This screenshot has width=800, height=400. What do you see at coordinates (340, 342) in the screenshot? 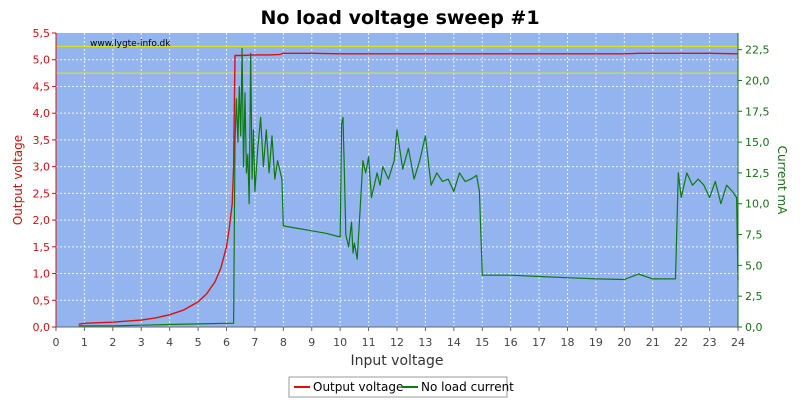
I see `x-tick-label: 10` at bounding box center [340, 342].